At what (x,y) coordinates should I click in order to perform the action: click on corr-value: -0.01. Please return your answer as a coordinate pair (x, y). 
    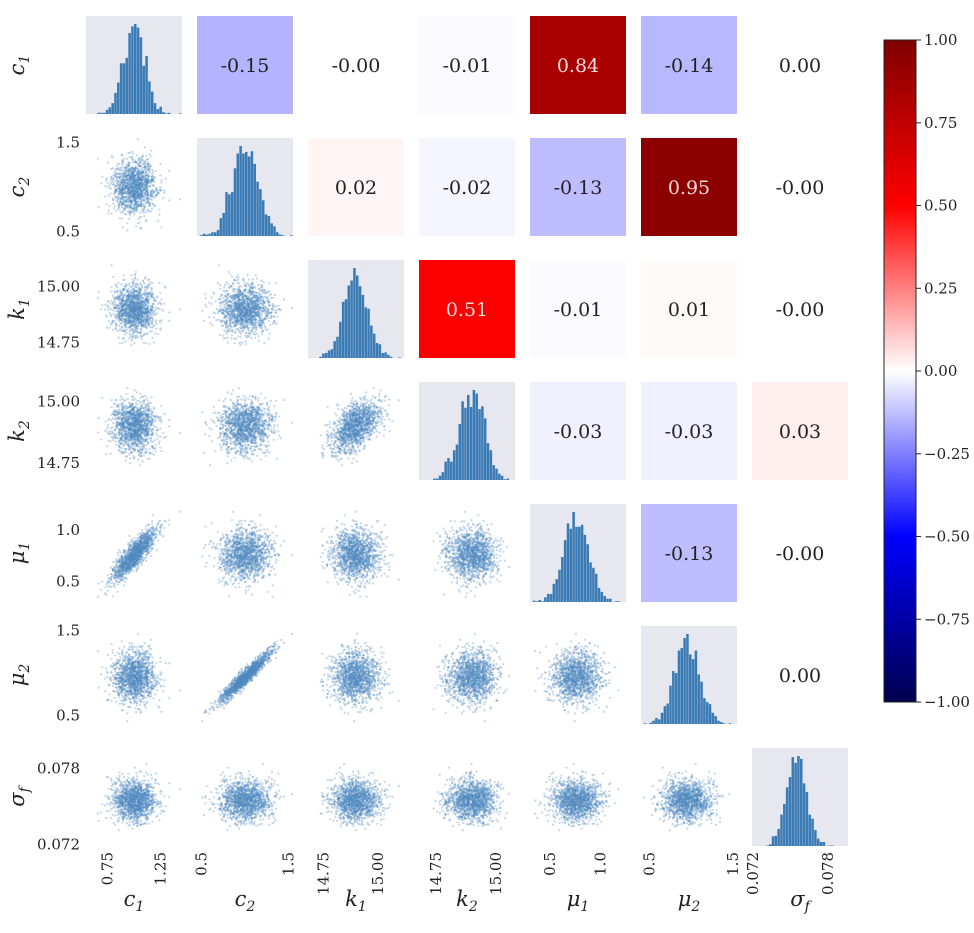
    Looking at the image, I should click on (467, 66).